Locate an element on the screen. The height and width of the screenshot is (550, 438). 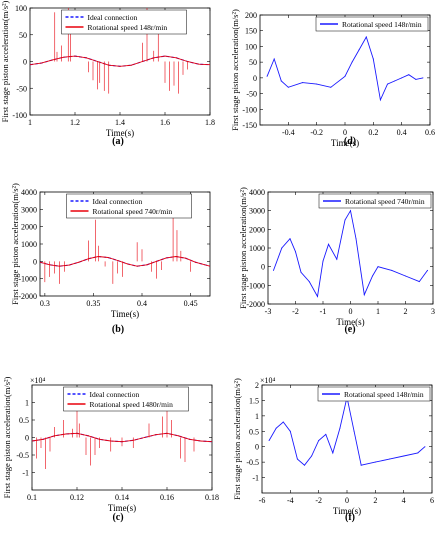
y-tick-label: 3000 is located at coordinates (29, 209).